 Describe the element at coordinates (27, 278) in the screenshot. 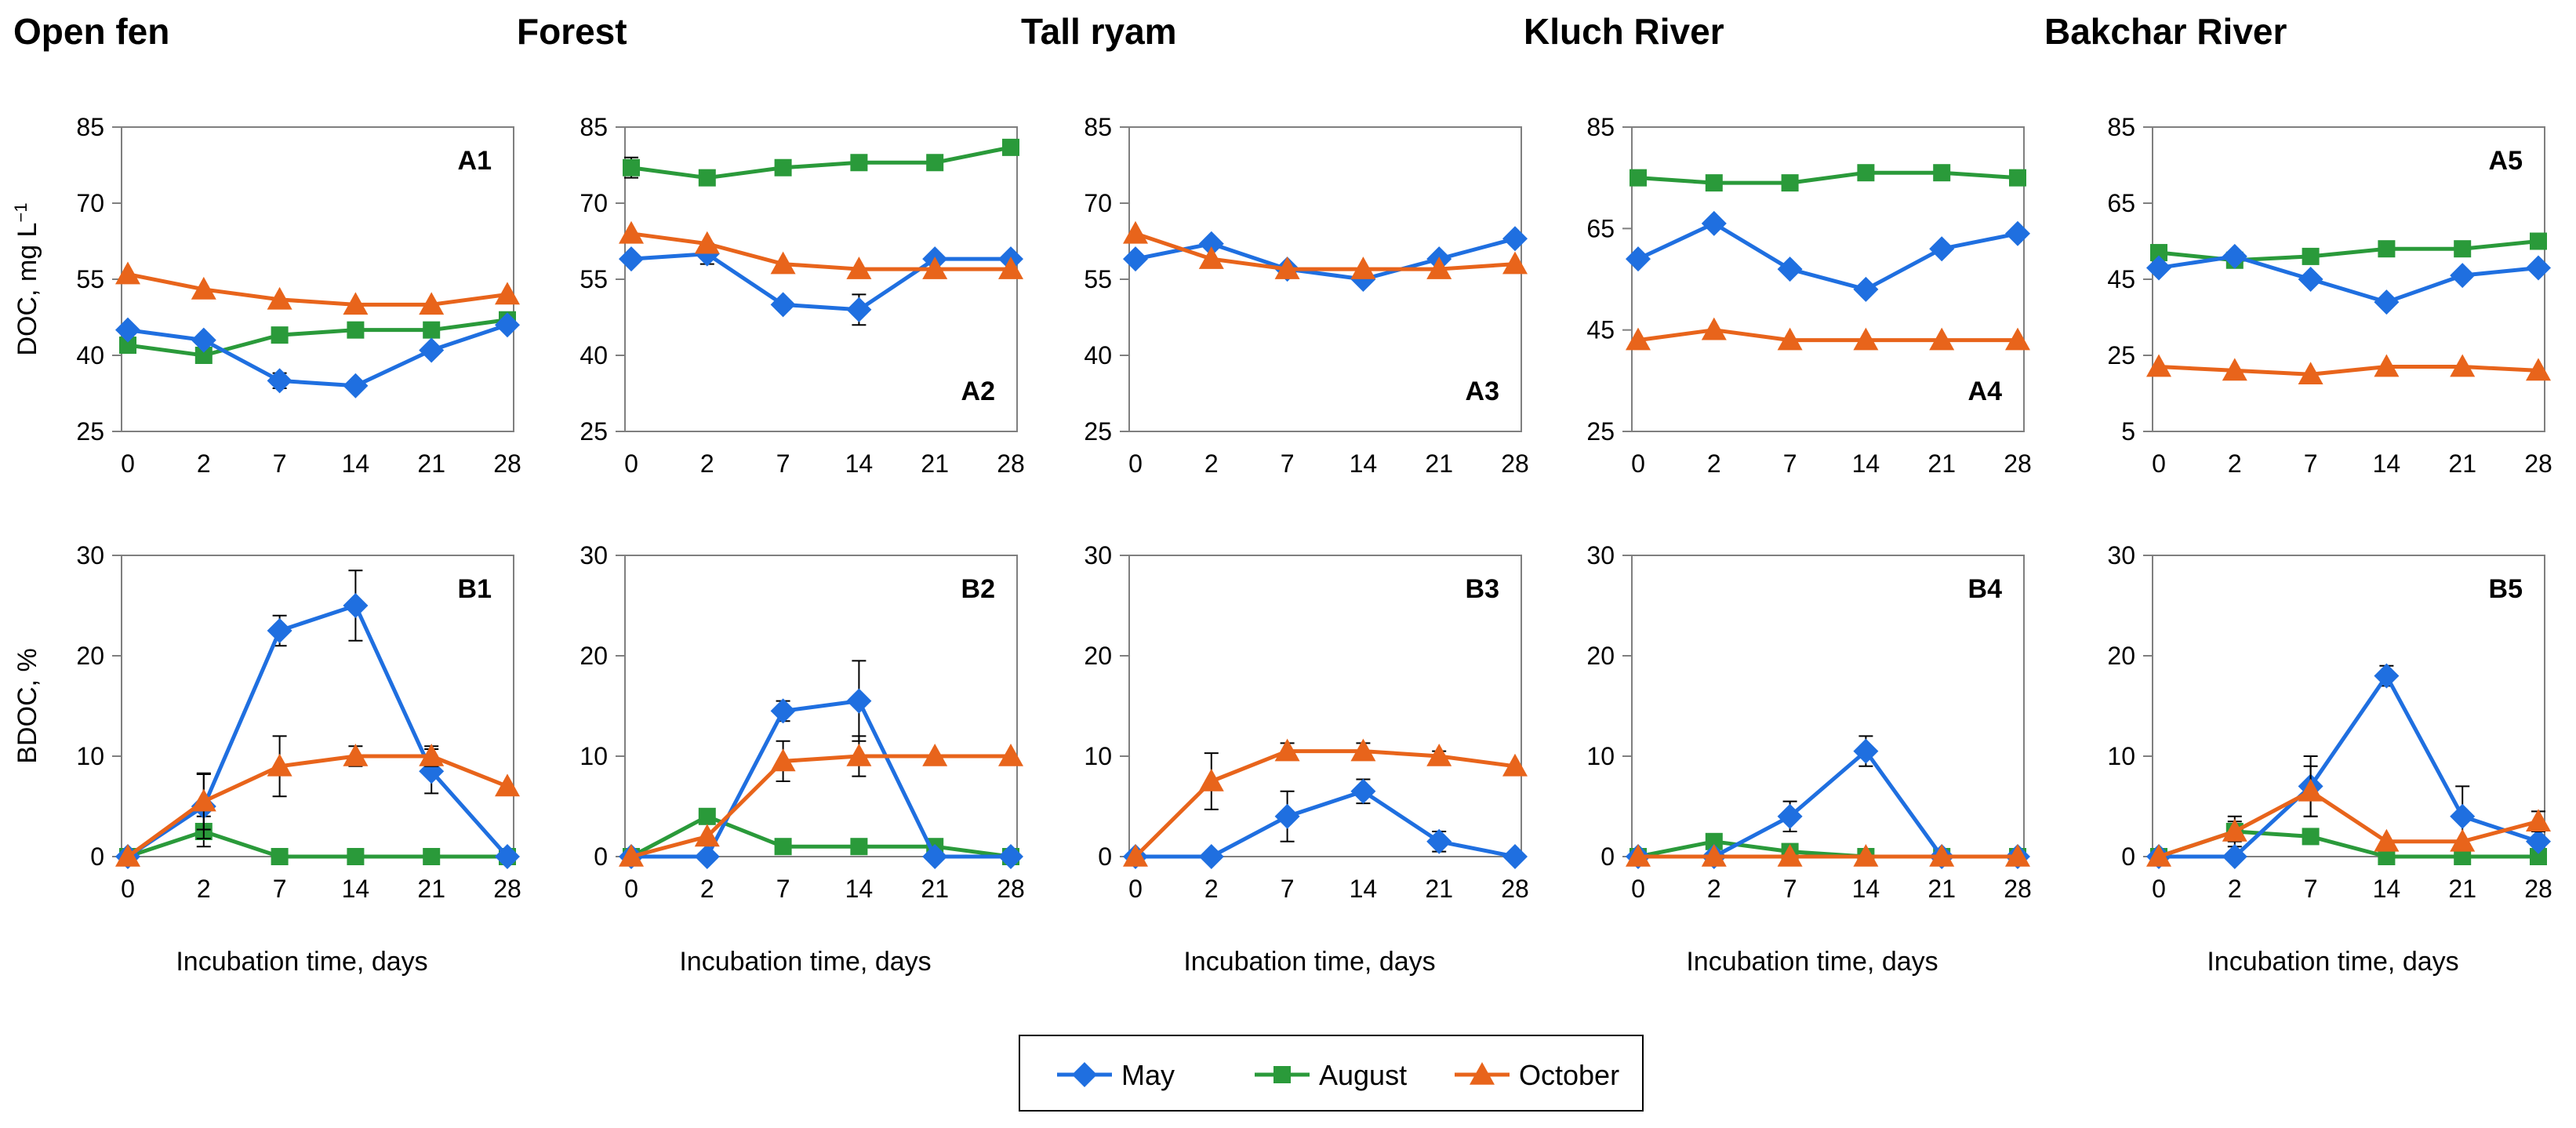

I see `y-axis-title: DOC, mg L−1` at that location.